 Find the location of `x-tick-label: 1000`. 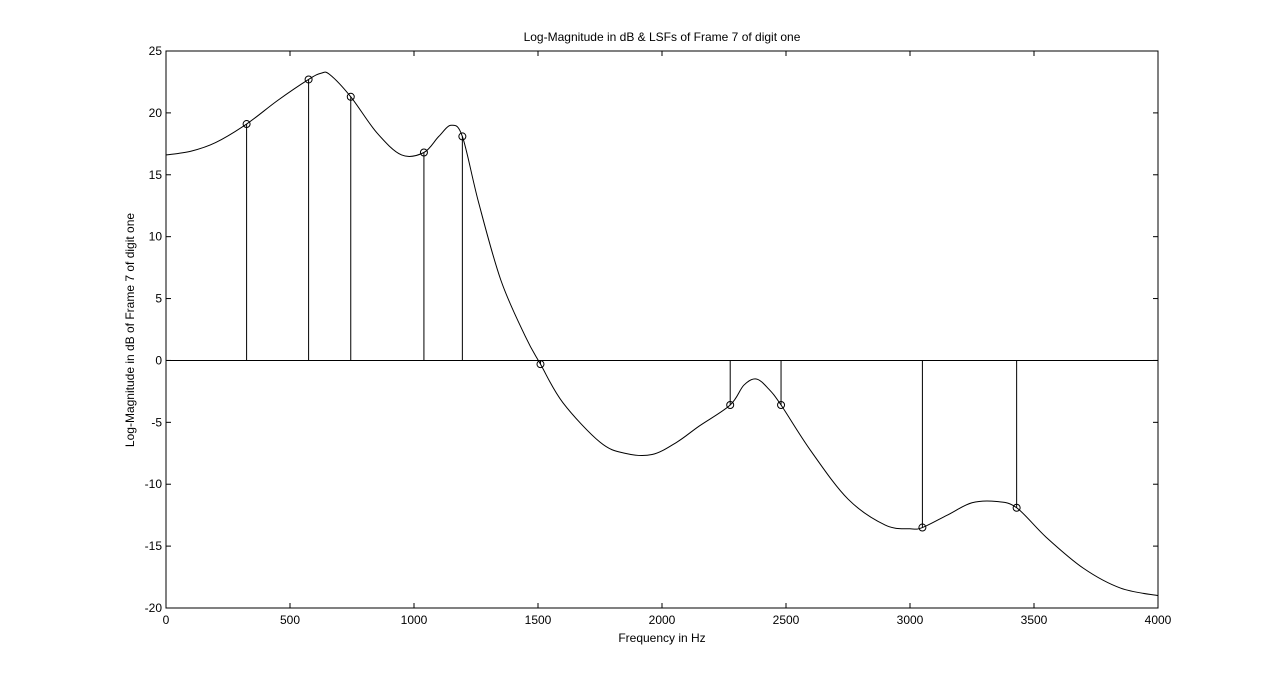

x-tick-label: 1000 is located at coordinates (414, 620).